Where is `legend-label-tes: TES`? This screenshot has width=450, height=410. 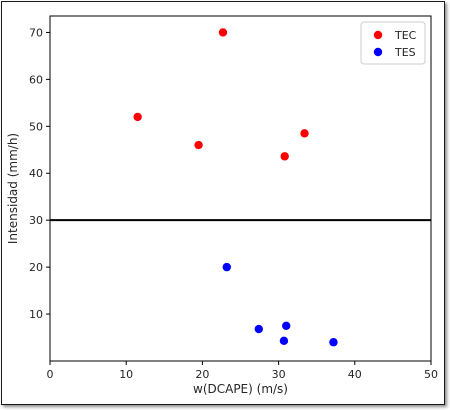
legend-label-tes: TES is located at coordinates (405, 52).